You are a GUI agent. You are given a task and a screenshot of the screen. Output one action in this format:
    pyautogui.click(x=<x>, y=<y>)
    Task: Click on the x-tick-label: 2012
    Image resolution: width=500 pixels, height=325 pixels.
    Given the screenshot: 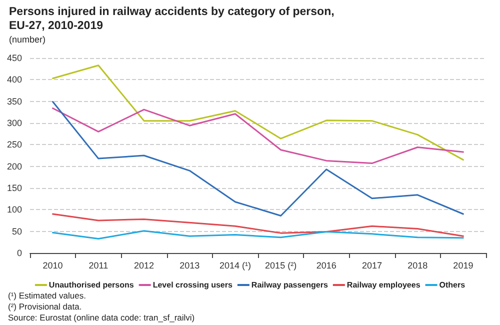 What is the action you would take?
    pyautogui.click(x=144, y=265)
    